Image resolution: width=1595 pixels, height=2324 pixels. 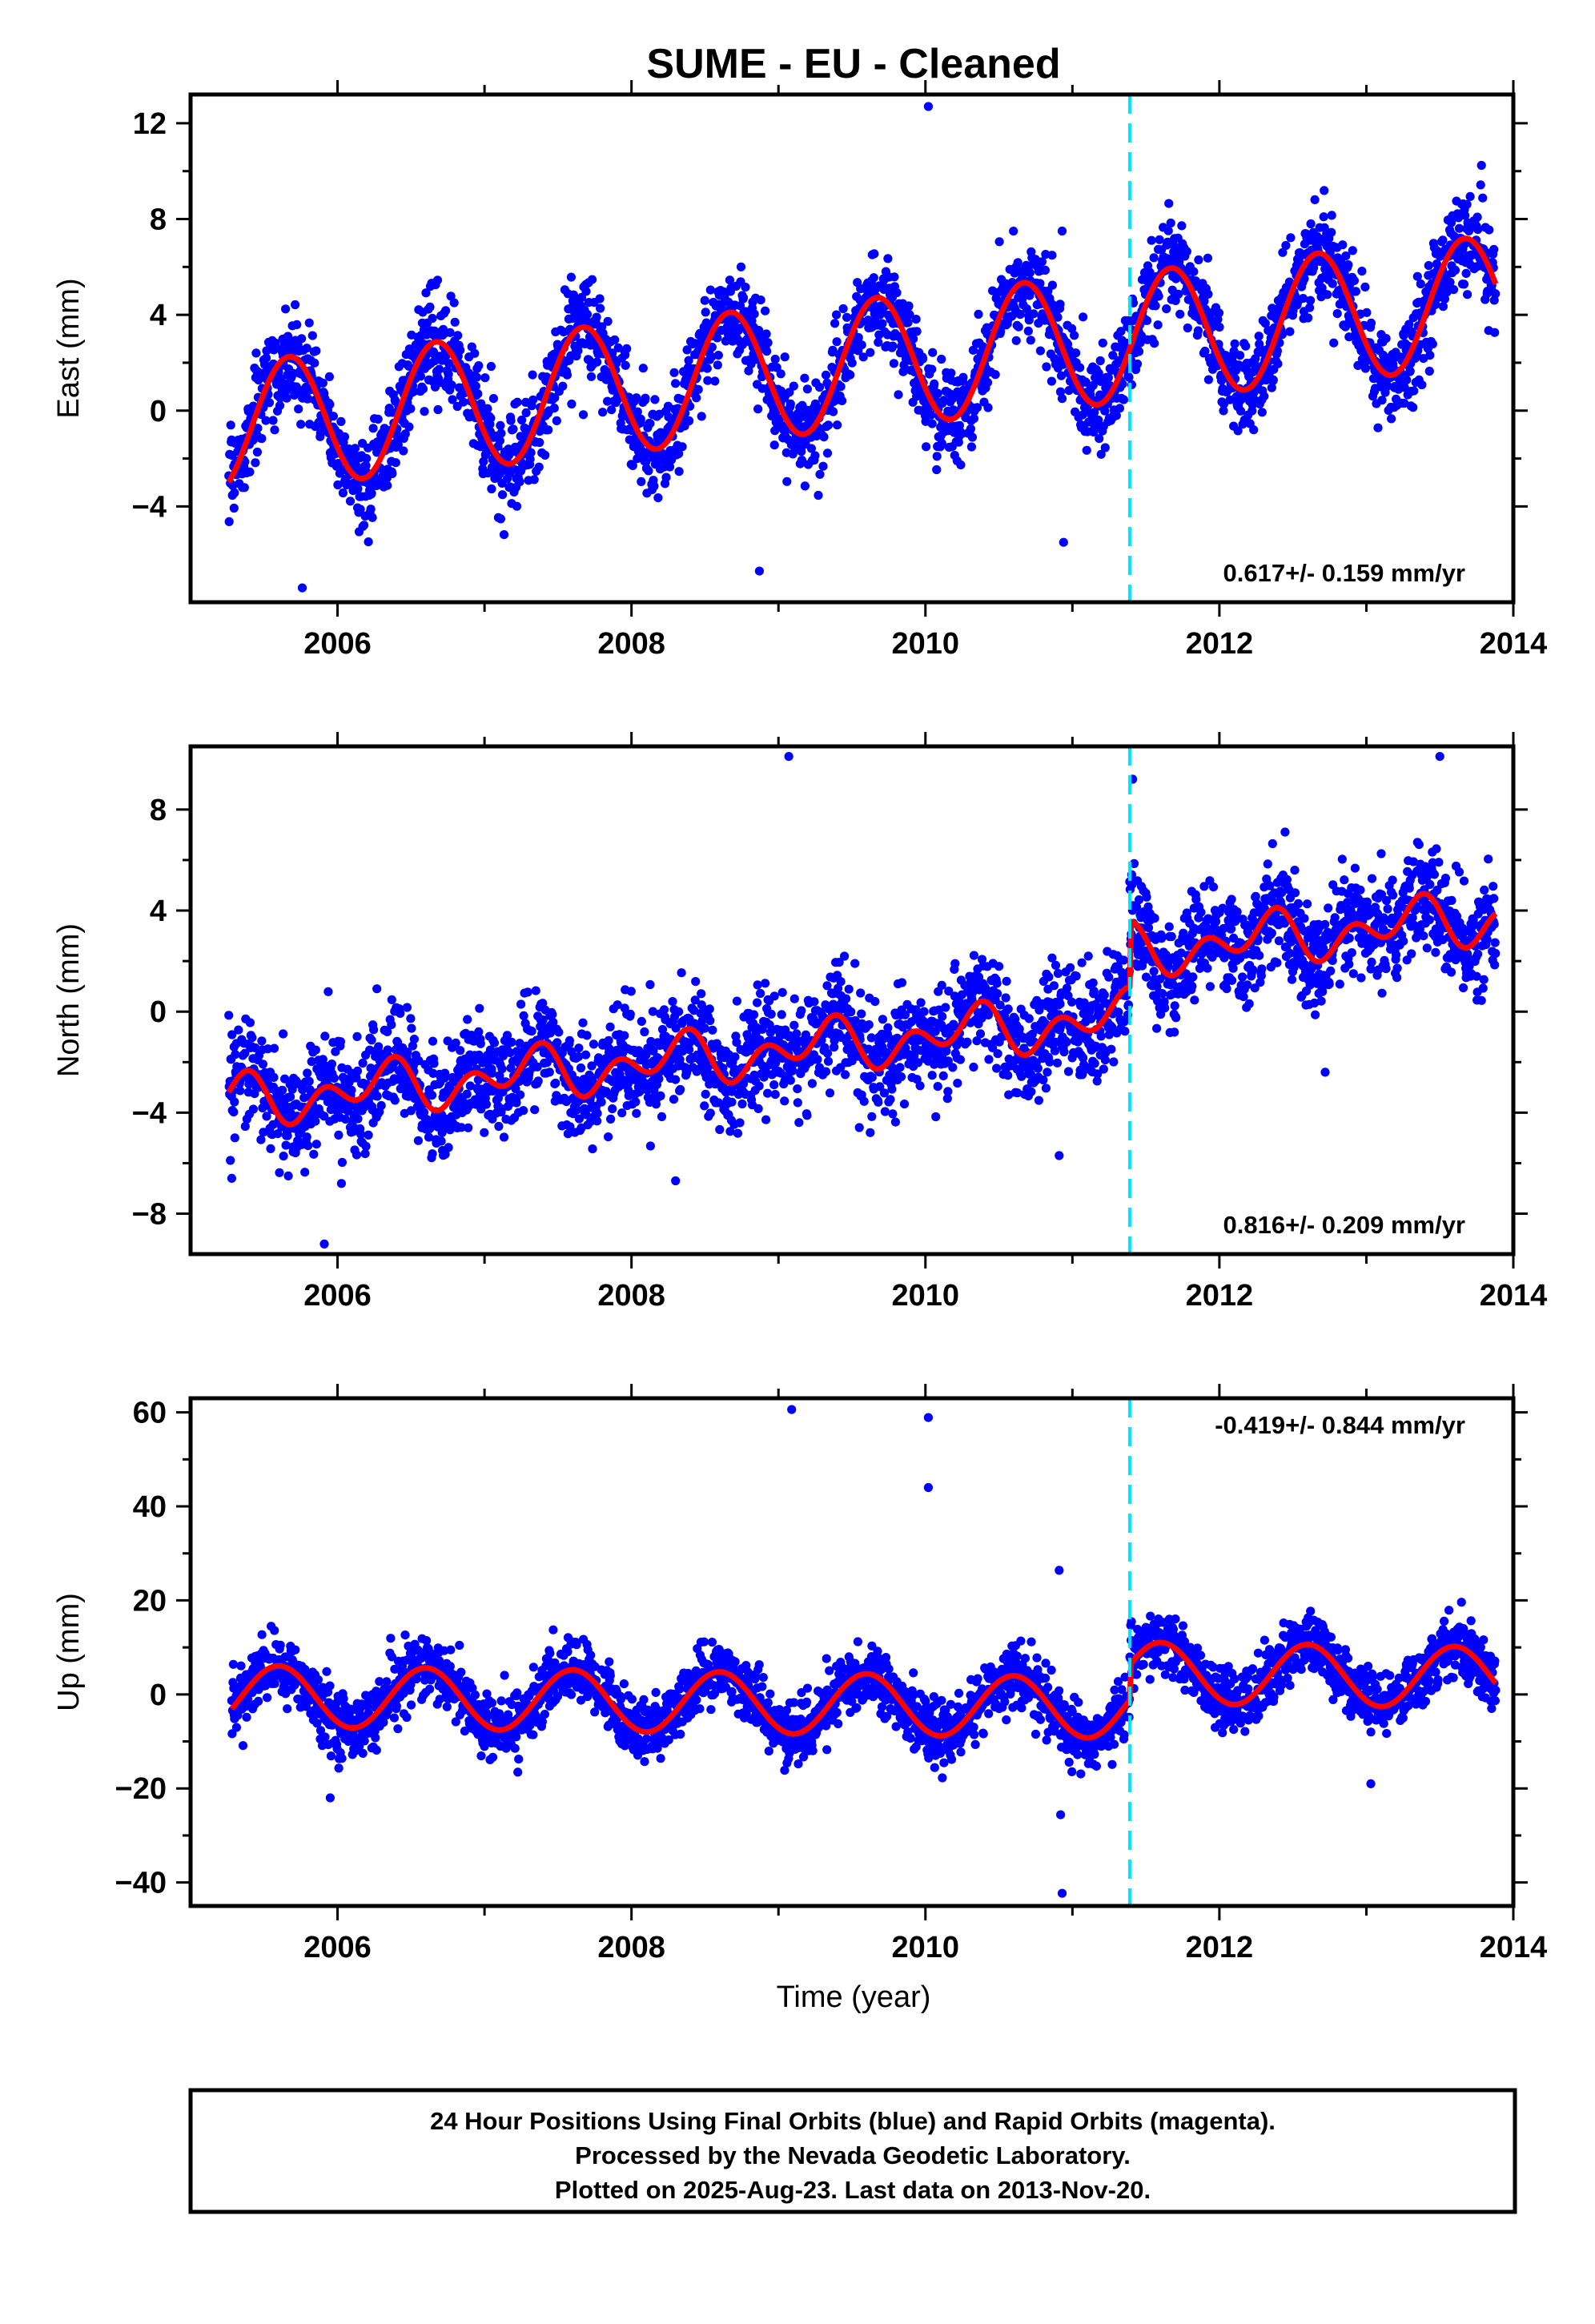 I want to click on y-tick-label: 0, so click(x=158, y=411).